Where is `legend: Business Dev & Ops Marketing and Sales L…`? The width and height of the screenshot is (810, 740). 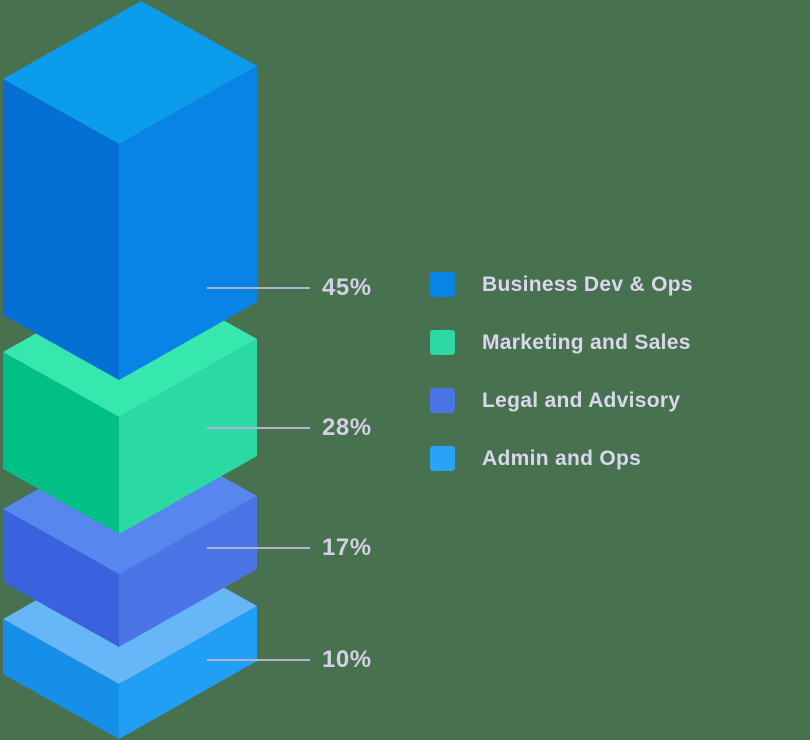
legend: Business Dev & Ops Marketing and Sales L… is located at coordinates (561, 371).